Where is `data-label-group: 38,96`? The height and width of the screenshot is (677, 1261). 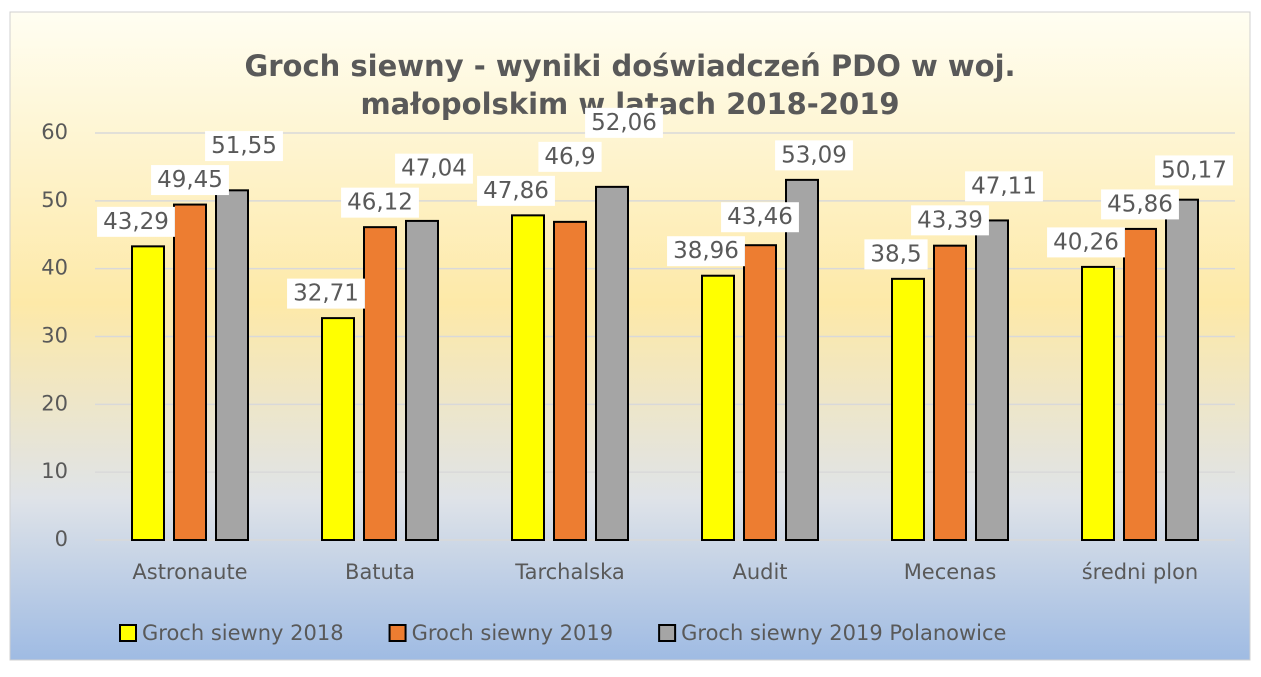
data-label-group: 38,96 is located at coordinates (706, 251).